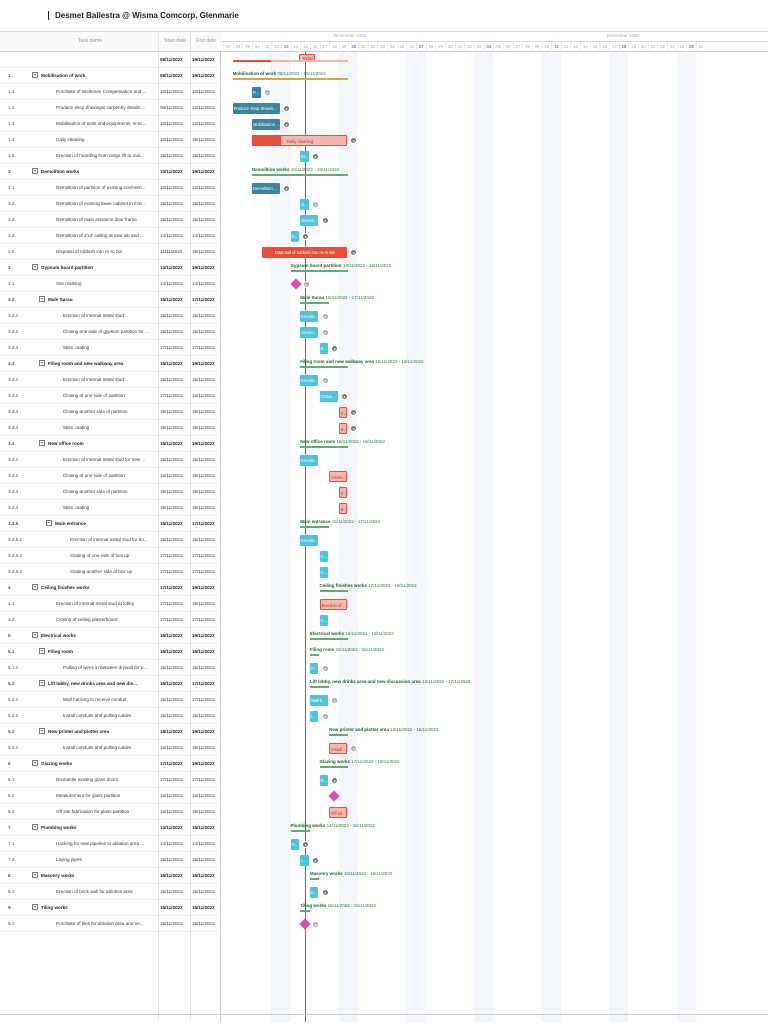 This screenshot has width=768, height=1024. I want to click on task-row: 5.1 − Filing room 16/11/2022 16/11/2022, so click(110, 652).